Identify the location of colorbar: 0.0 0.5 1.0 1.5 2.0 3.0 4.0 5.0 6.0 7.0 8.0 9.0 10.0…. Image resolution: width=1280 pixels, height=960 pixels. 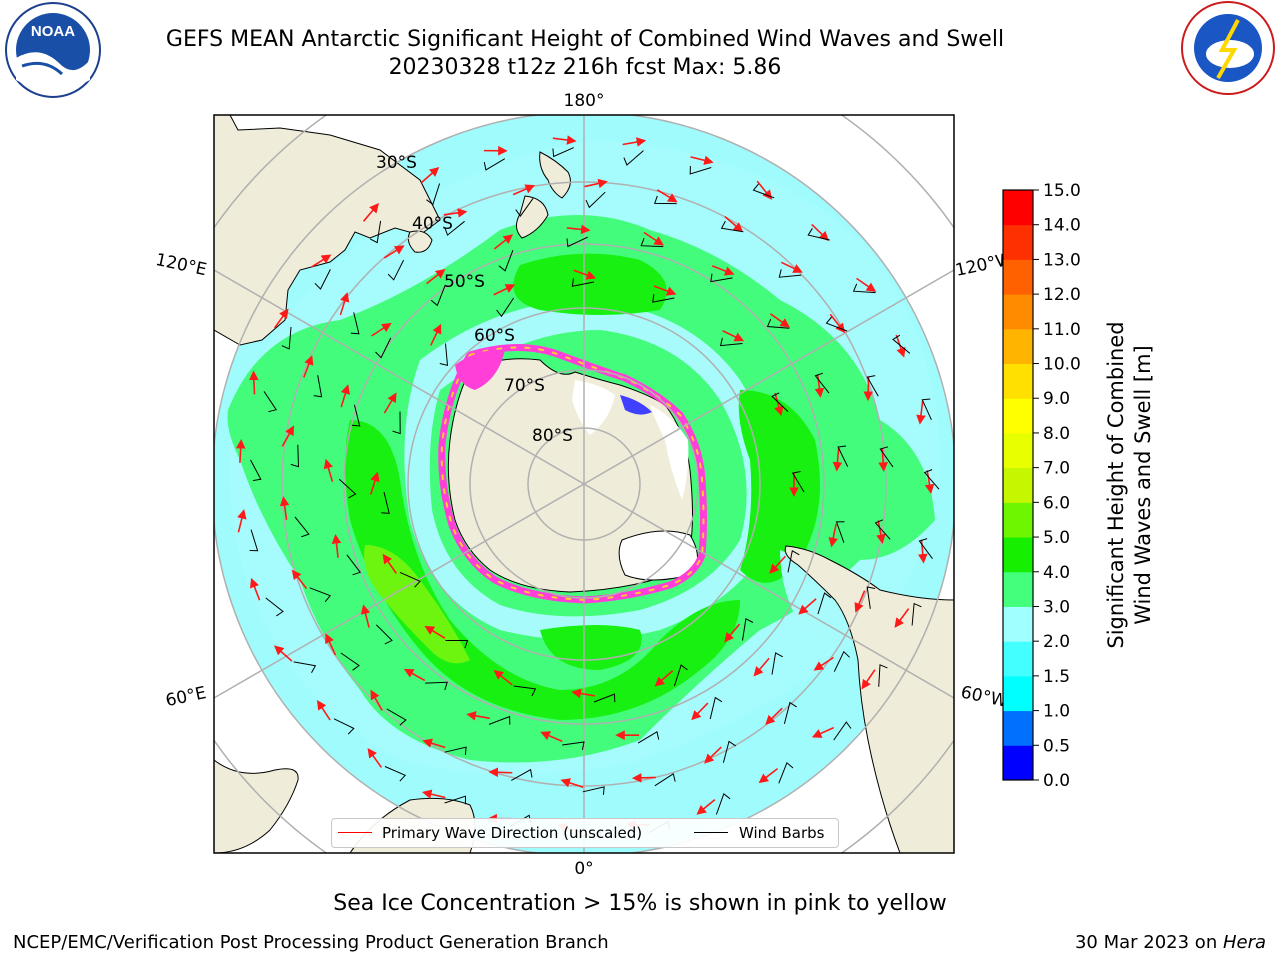
(1041, 486).